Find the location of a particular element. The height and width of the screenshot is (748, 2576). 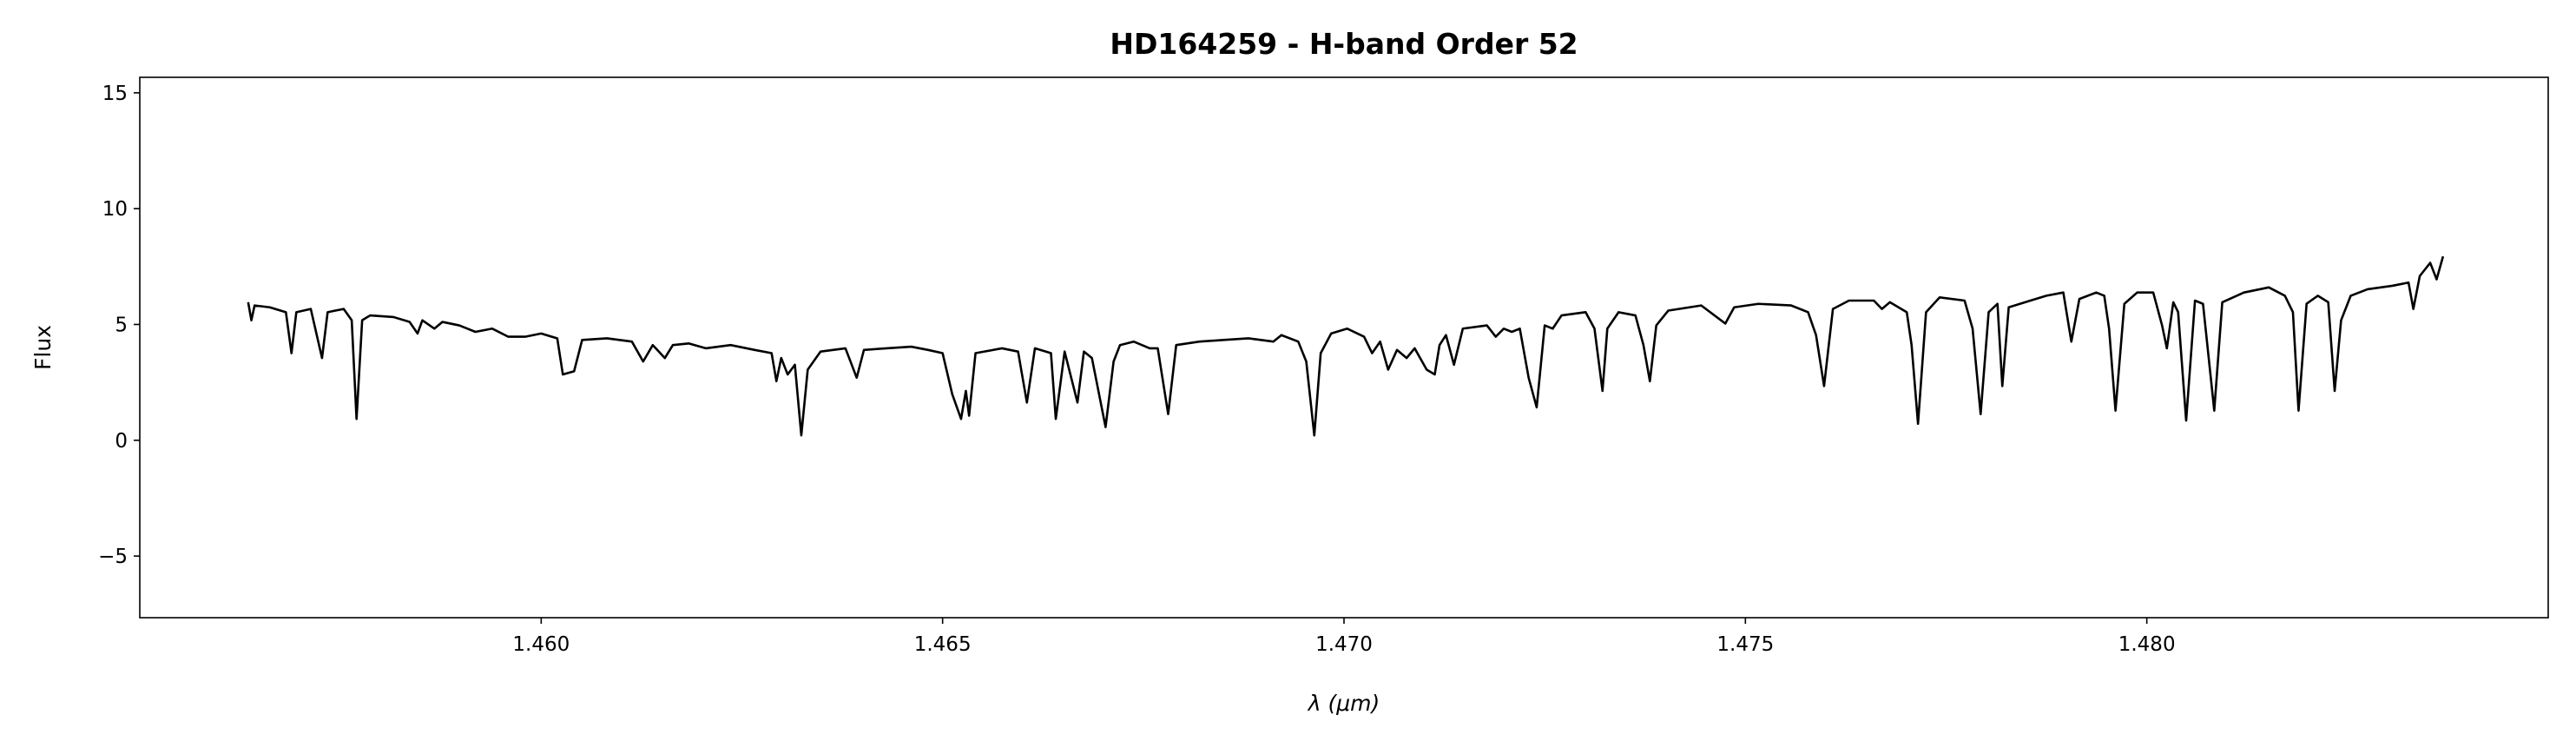

y-tick-label: 0 is located at coordinates (121, 441).